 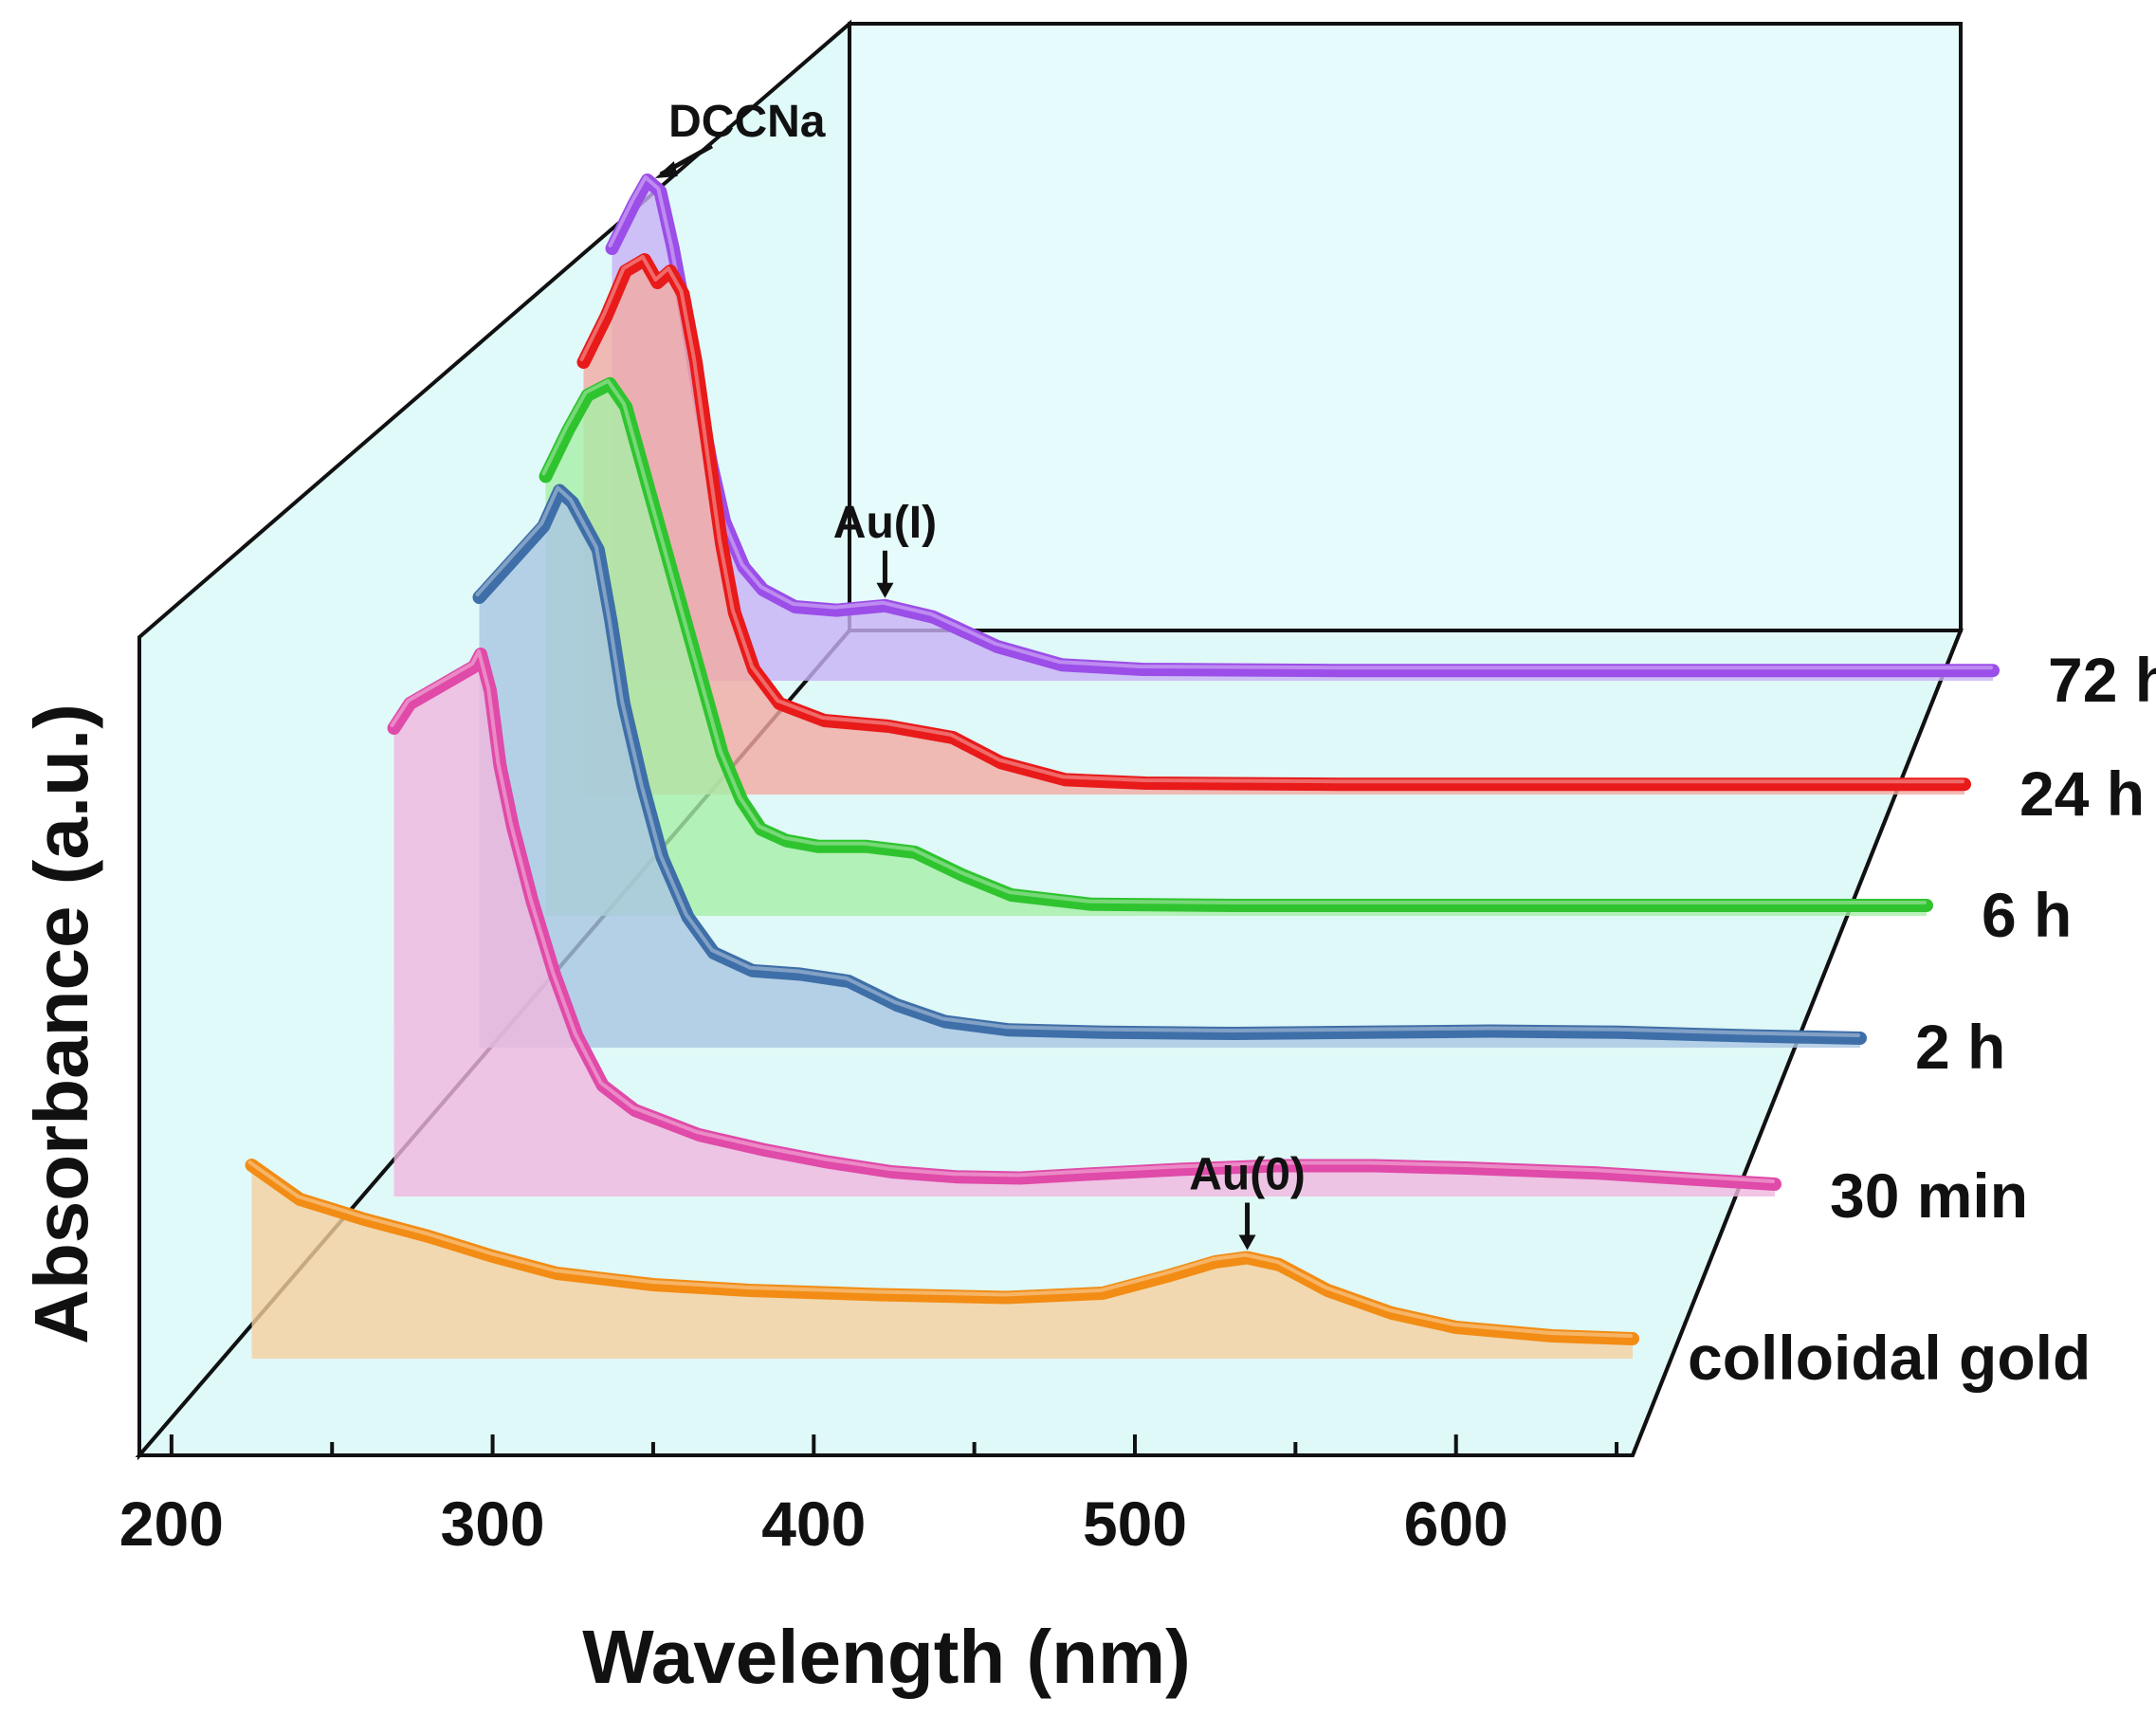 What do you see at coordinates (885, 523) in the screenshot?
I see `annotation-label: Au(I)` at bounding box center [885, 523].